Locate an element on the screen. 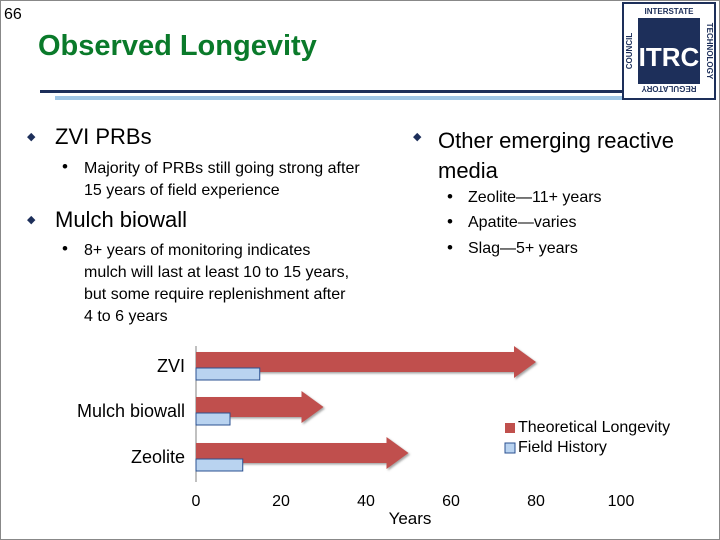  sub-bullet-slag: Slag—5+ years is located at coordinates (523, 248).